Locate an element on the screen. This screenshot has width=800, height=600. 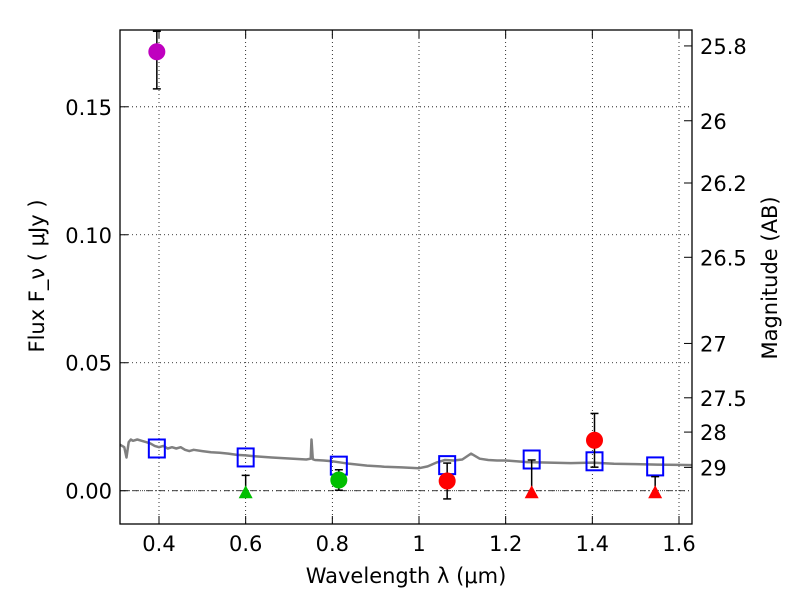
mag-tick-label: 27 is located at coordinates (713, 344).